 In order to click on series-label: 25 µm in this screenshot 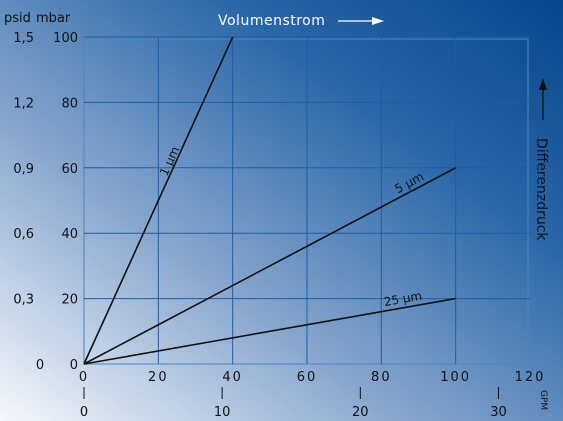, I will do `click(403, 299)`.